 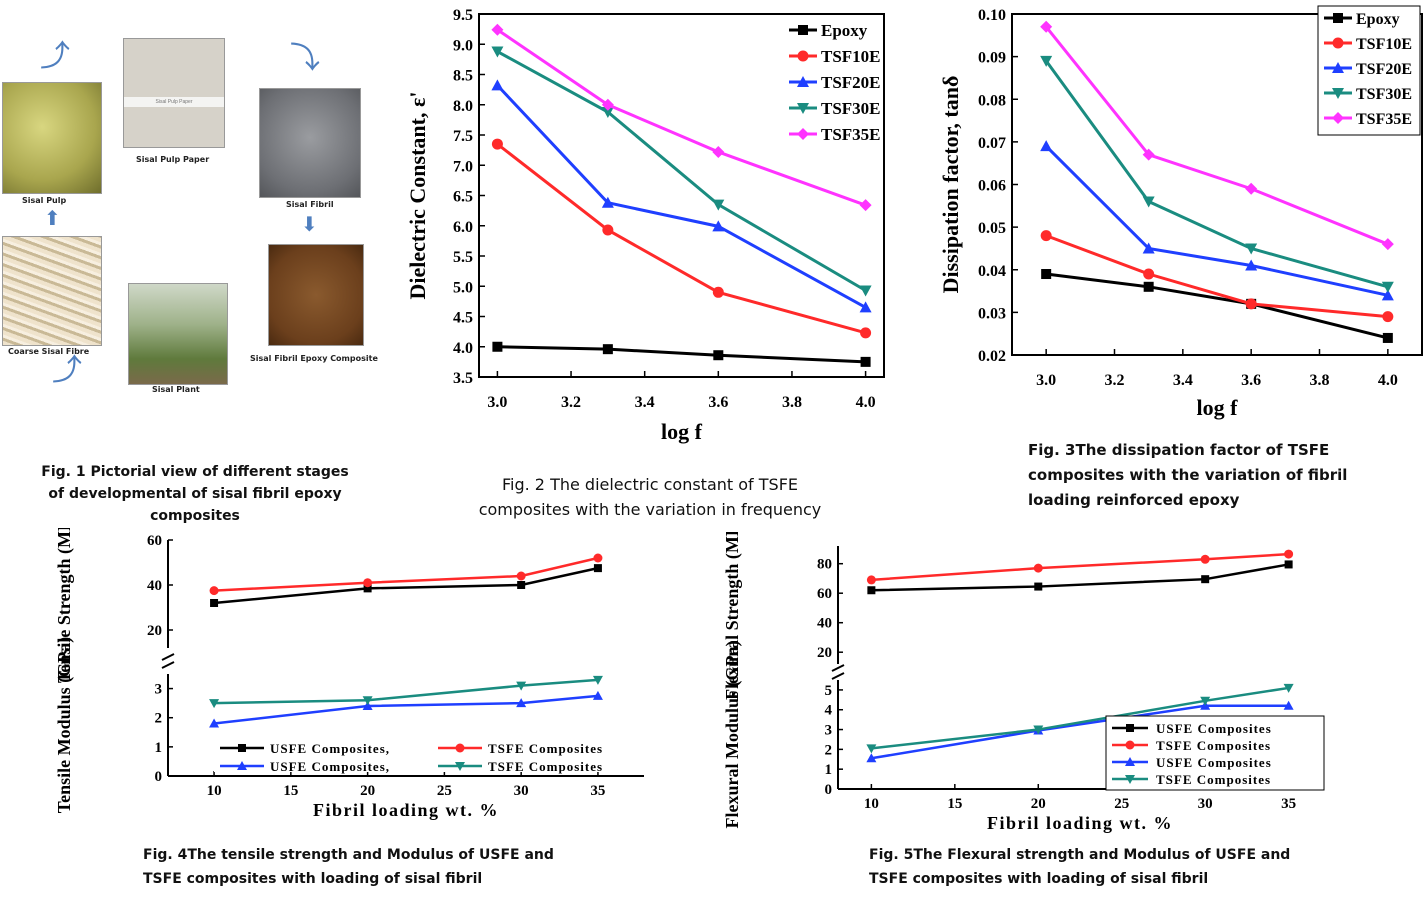 What do you see at coordinates (463, 76) in the screenshot?
I see `y-tick-label: 8.5` at bounding box center [463, 76].